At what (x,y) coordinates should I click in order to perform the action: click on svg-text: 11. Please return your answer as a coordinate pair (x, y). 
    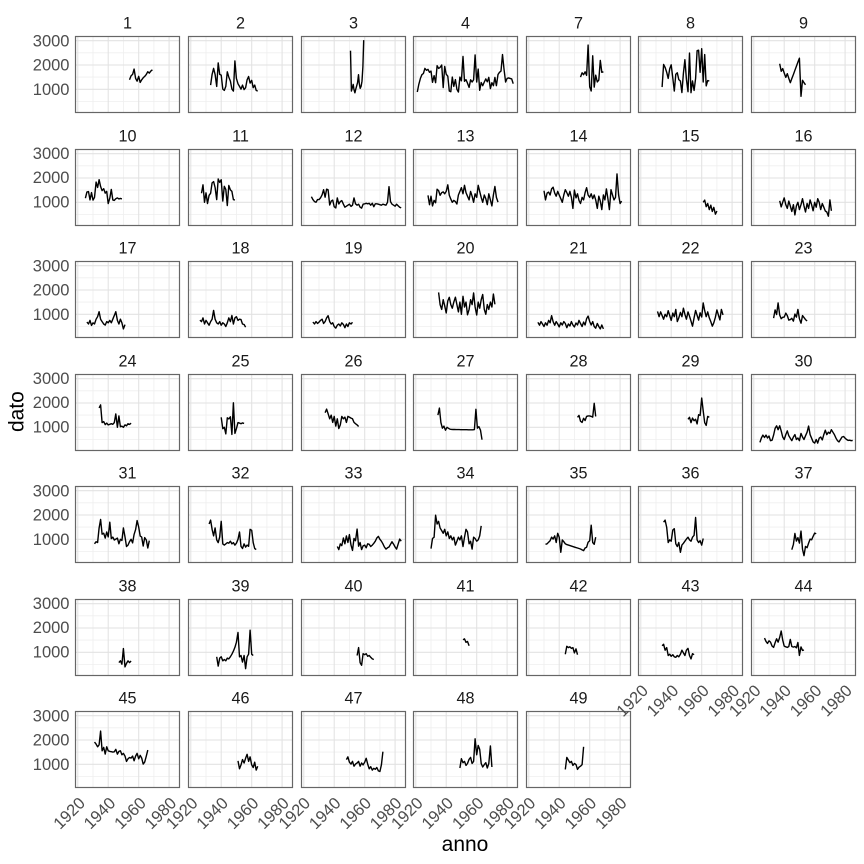
    Looking at the image, I should click on (240, 136).